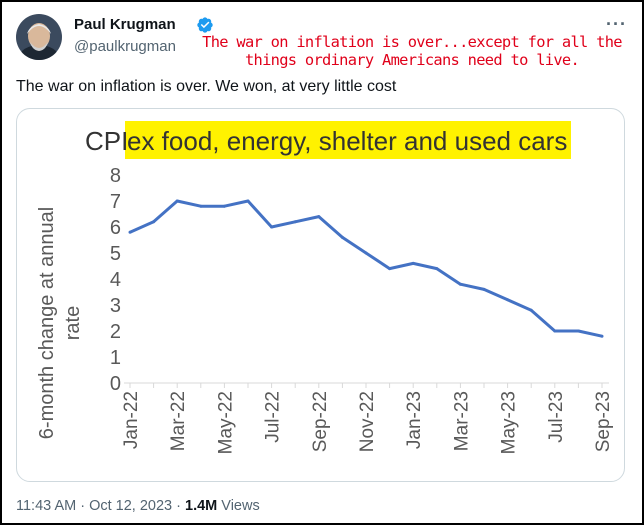  What do you see at coordinates (60, 323) in the screenshot?
I see `y-axis-label: 6-month change at annual rate` at bounding box center [60, 323].